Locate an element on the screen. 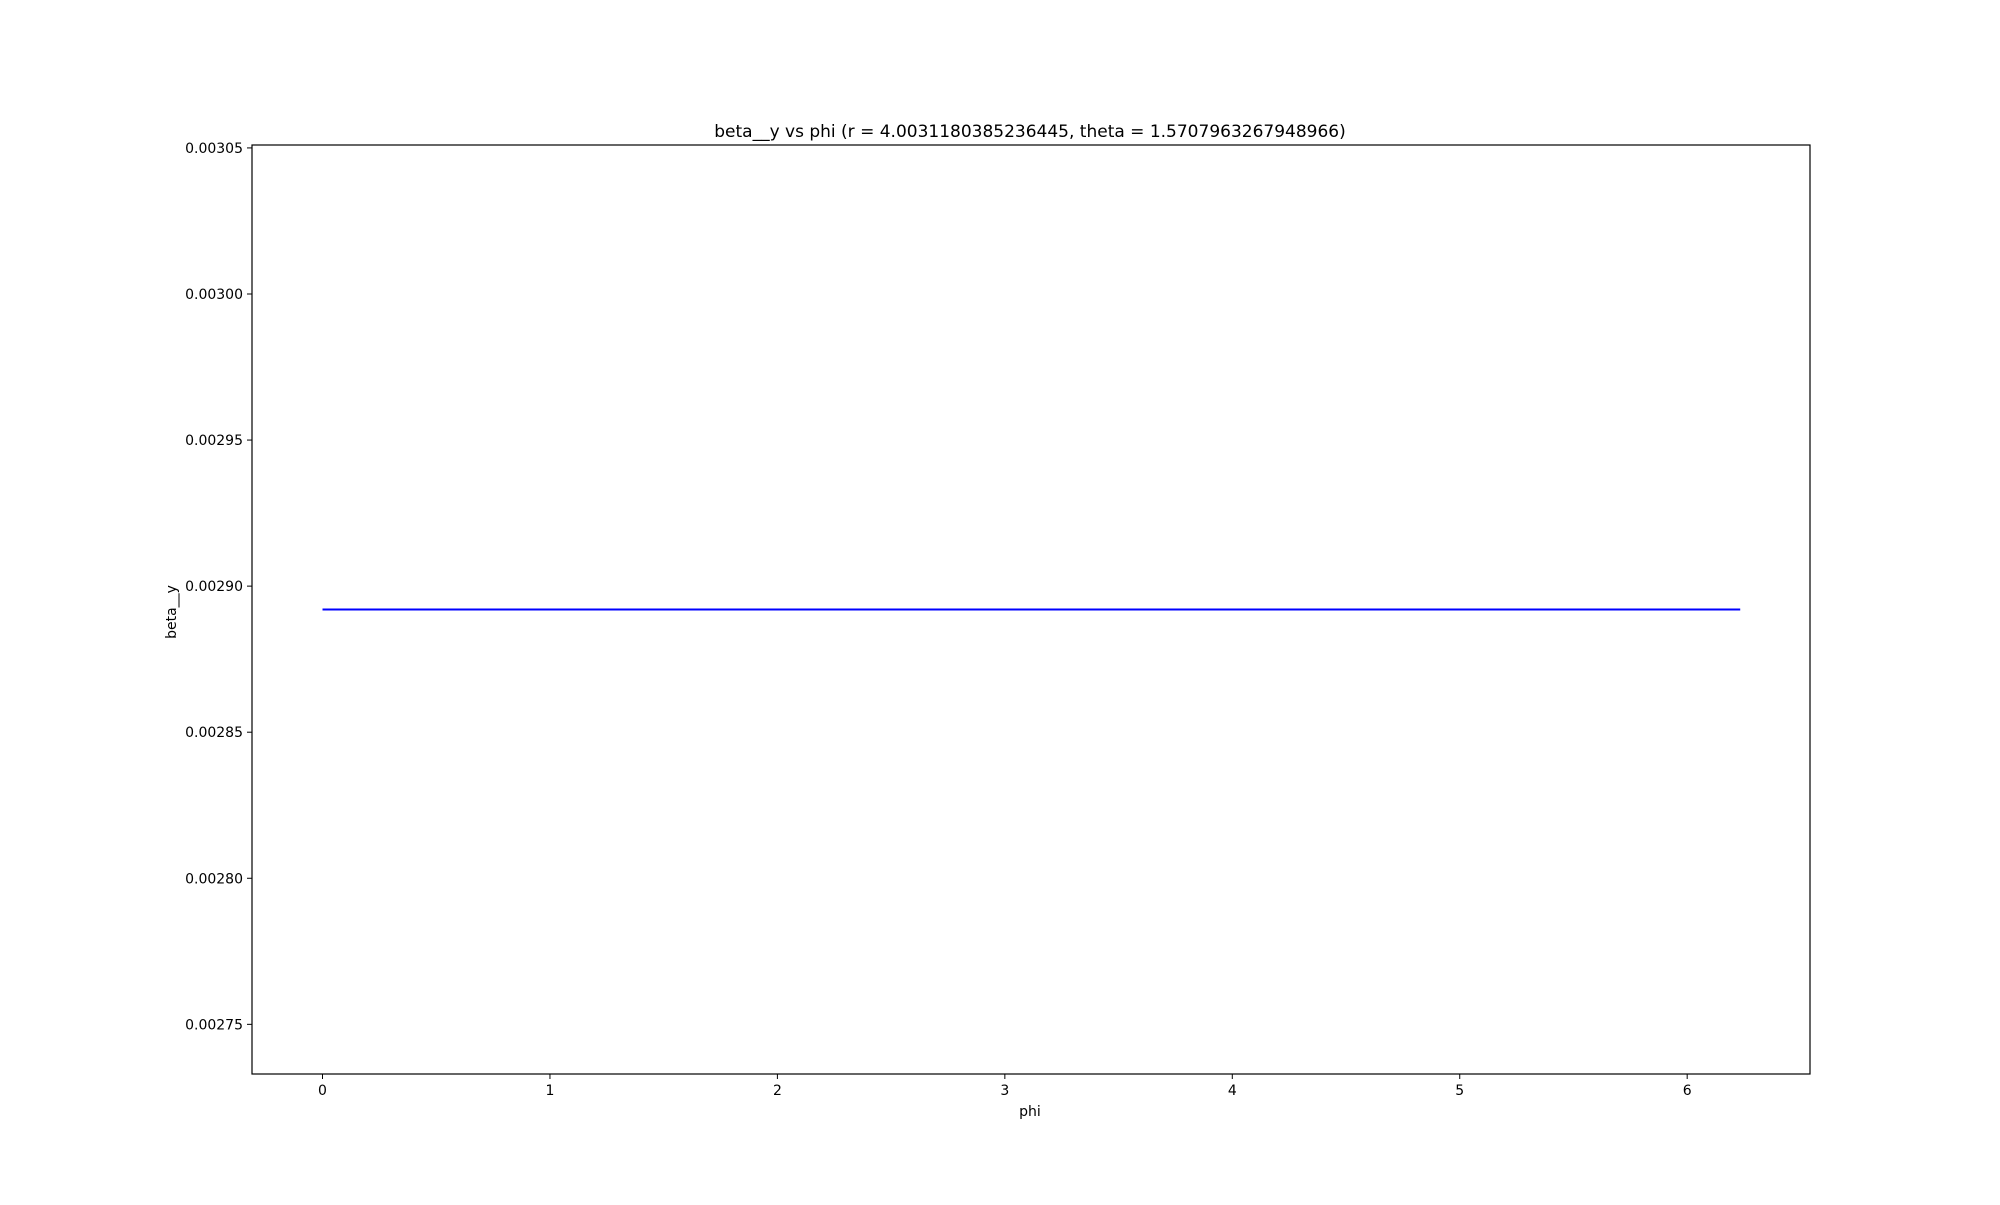 The width and height of the screenshot is (2000, 1205). y-tick-label: 0.00290 is located at coordinates (214, 587).